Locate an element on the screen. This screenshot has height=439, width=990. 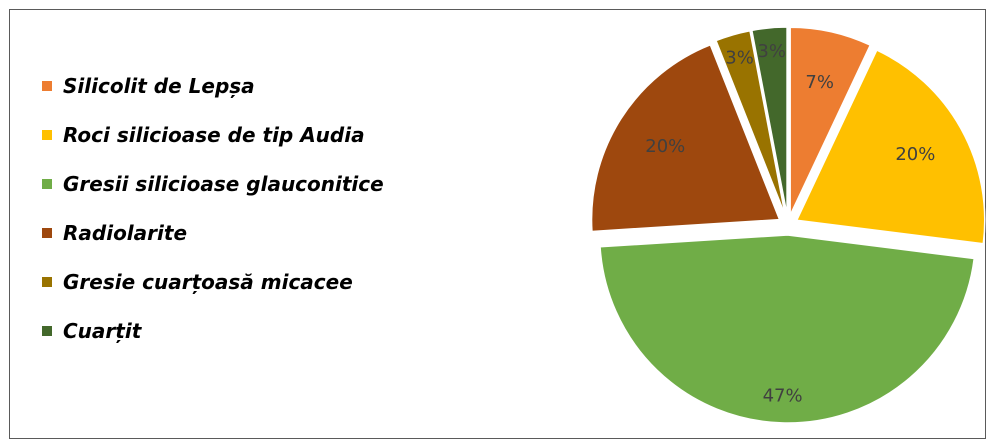
pie-slice-micacee is located at coordinates (750, 122).